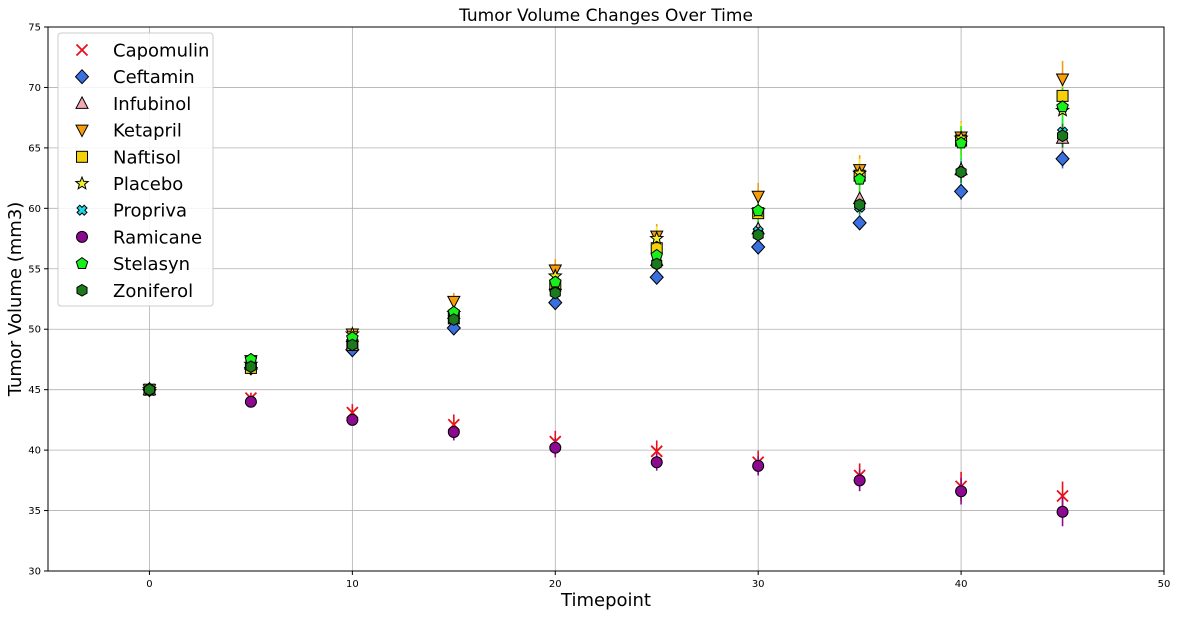  What do you see at coordinates (151, 264) in the screenshot?
I see `legend-label: Stelasyn` at bounding box center [151, 264].